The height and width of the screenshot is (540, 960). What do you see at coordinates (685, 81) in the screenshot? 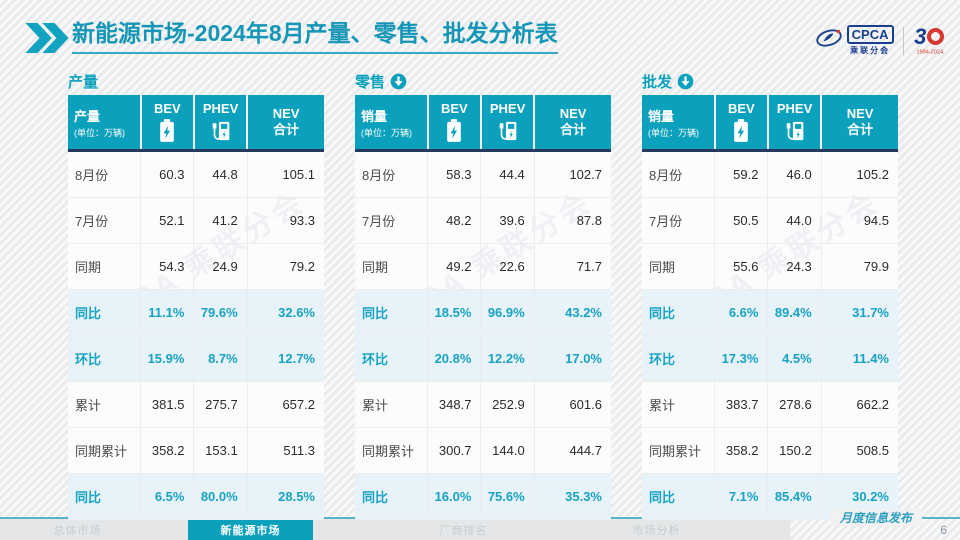
I see `down-arrow-icon` at bounding box center [685, 81].